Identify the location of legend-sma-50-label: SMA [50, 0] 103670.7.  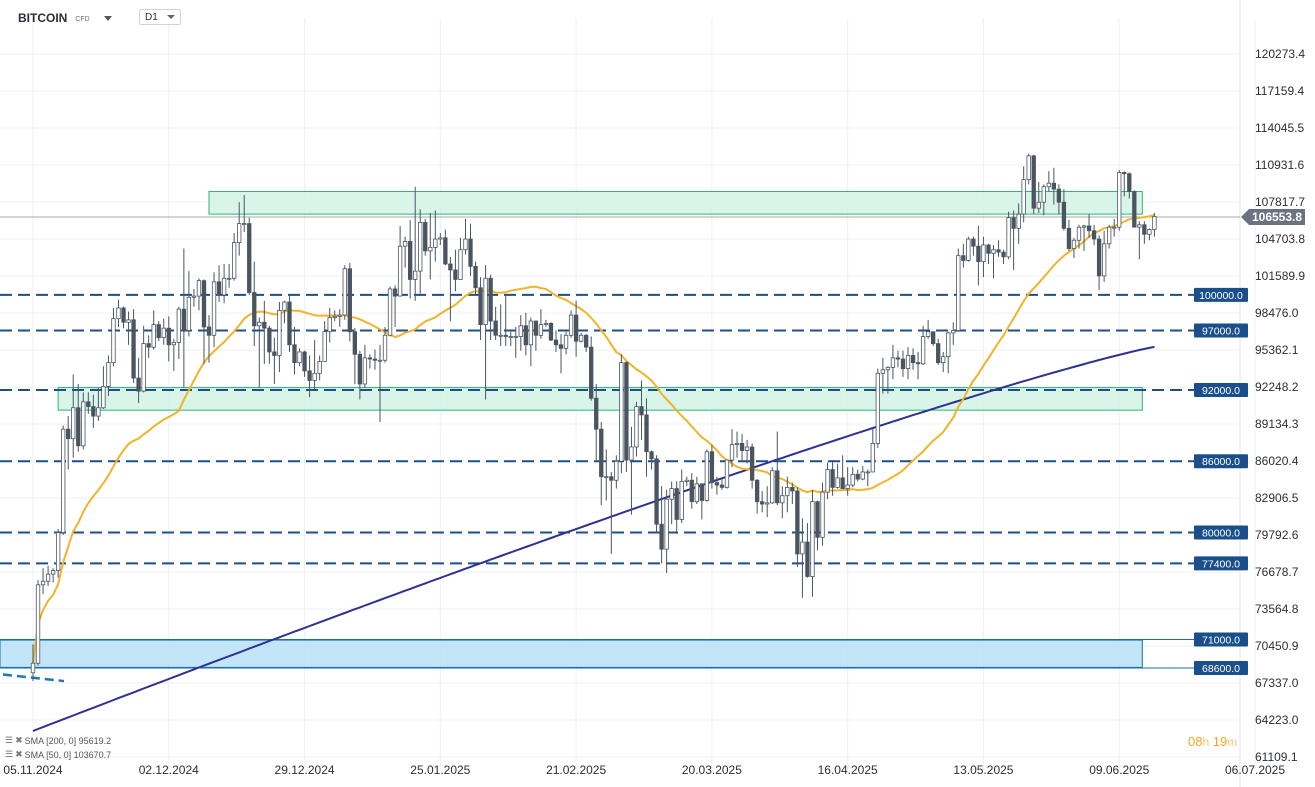
(68, 754).